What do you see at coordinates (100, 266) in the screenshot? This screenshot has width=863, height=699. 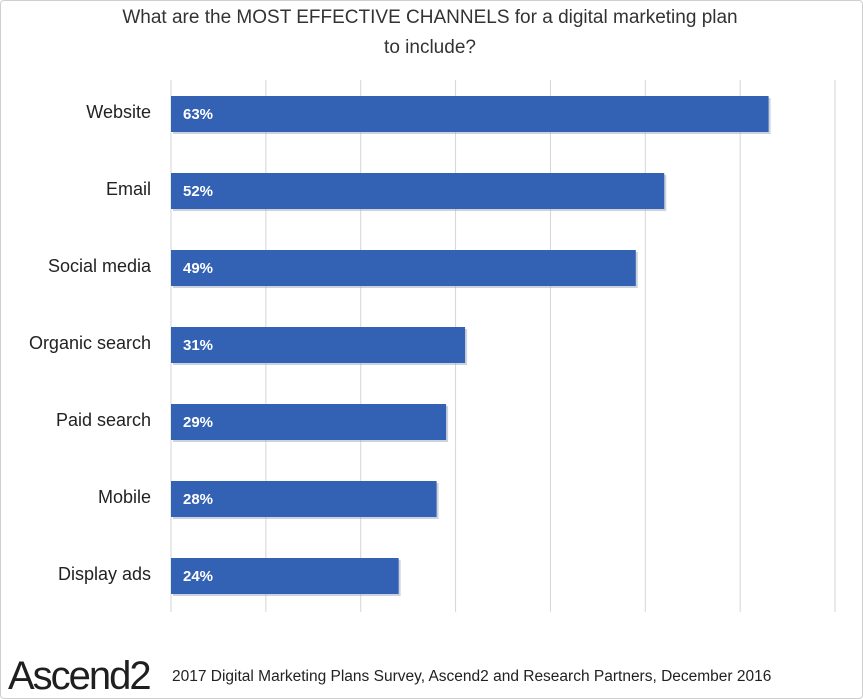 I see `category-label: Social media` at bounding box center [100, 266].